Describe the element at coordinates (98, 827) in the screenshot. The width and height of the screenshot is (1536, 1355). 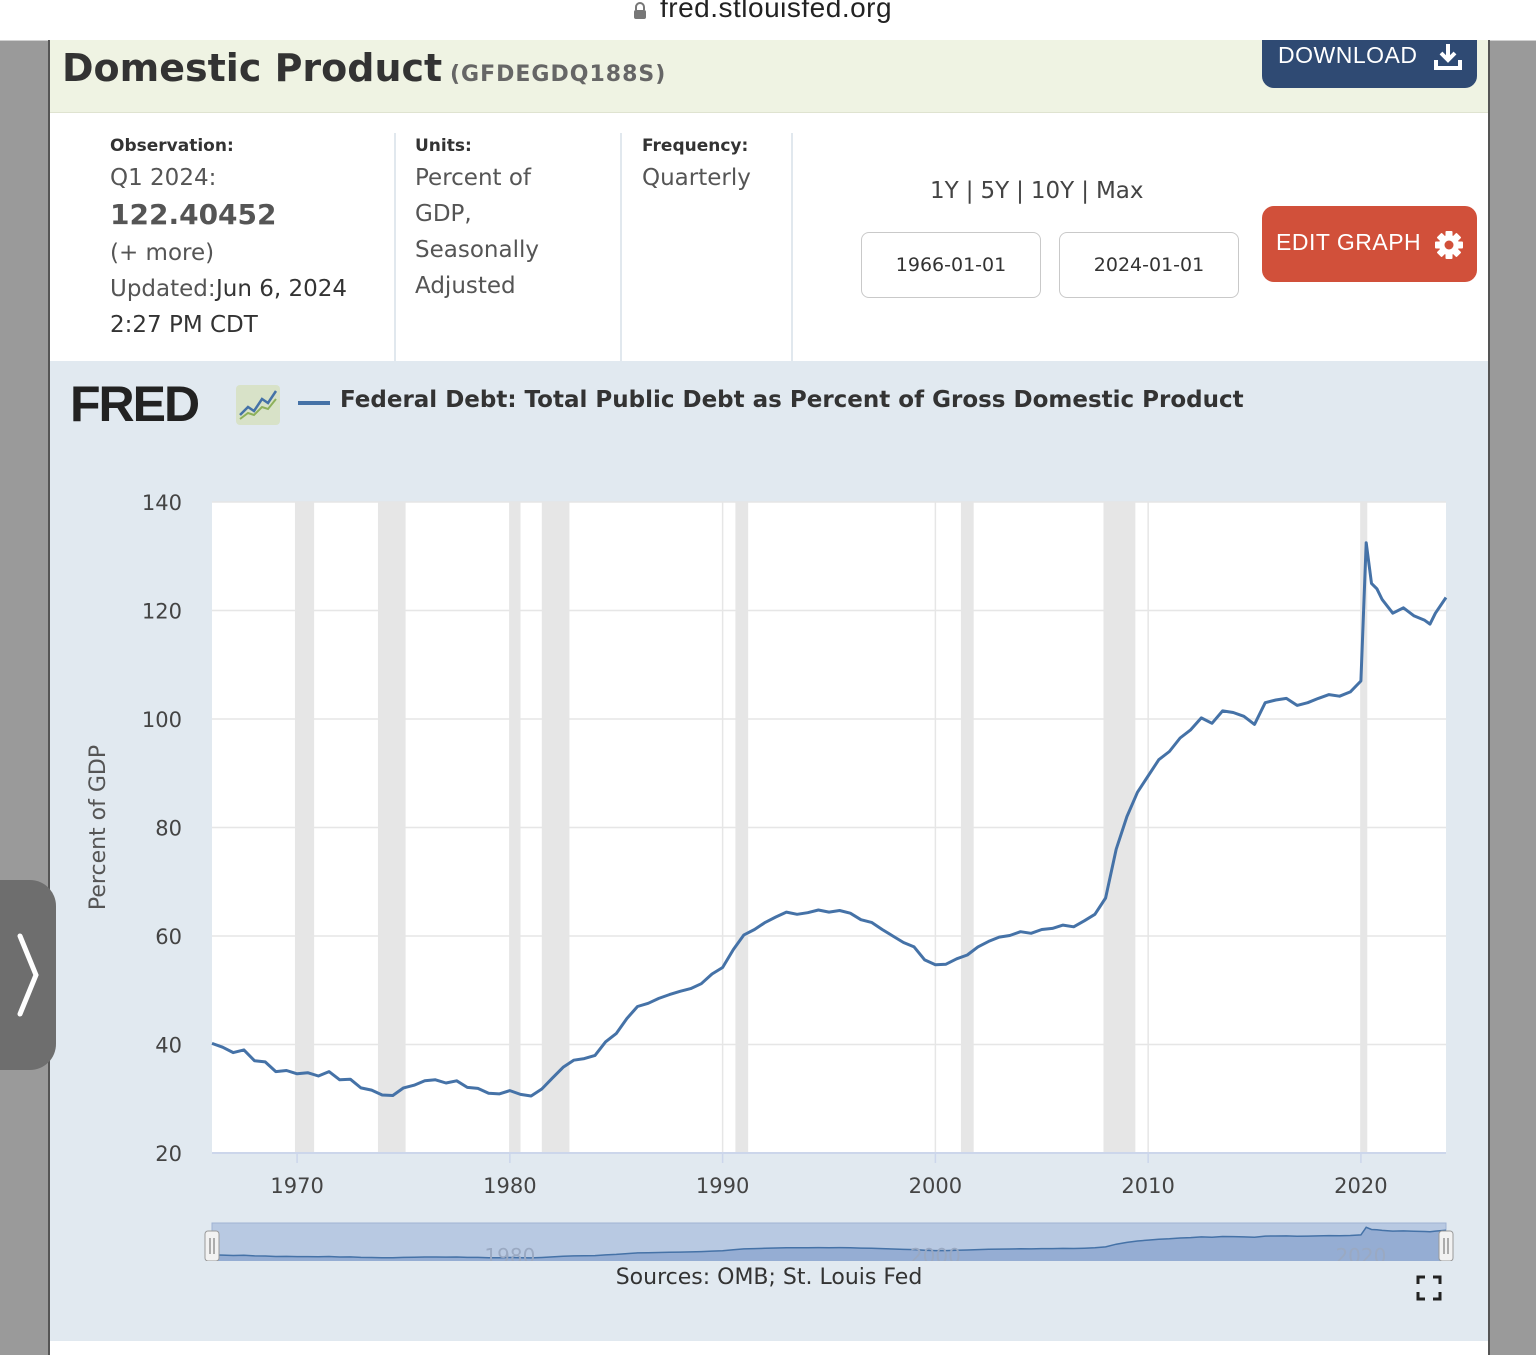
I see `y-axis-label: Percent of GDP` at that location.